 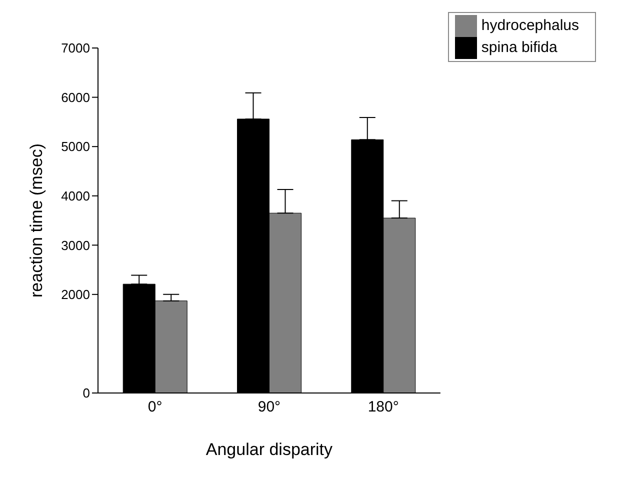 I want to click on y-tick-label: 3000, so click(x=75, y=245).